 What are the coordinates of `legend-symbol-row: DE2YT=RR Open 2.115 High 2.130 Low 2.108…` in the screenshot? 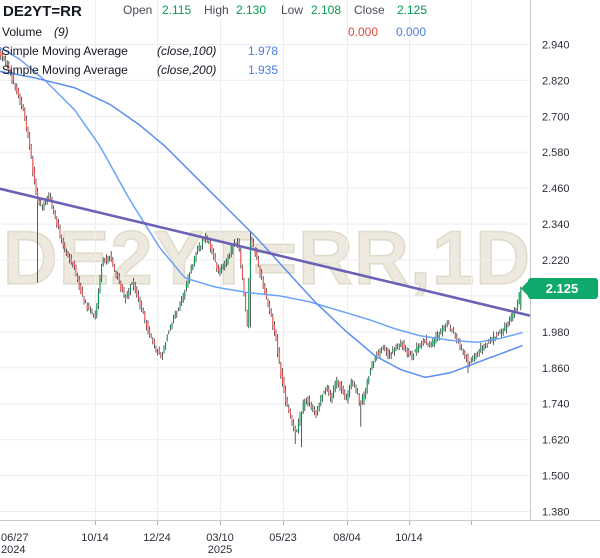 It's located at (265, 11).